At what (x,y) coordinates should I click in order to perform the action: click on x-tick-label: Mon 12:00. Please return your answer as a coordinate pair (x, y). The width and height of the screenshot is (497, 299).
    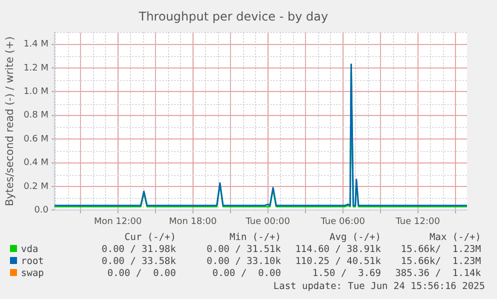
    Looking at the image, I should click on (118, 221).